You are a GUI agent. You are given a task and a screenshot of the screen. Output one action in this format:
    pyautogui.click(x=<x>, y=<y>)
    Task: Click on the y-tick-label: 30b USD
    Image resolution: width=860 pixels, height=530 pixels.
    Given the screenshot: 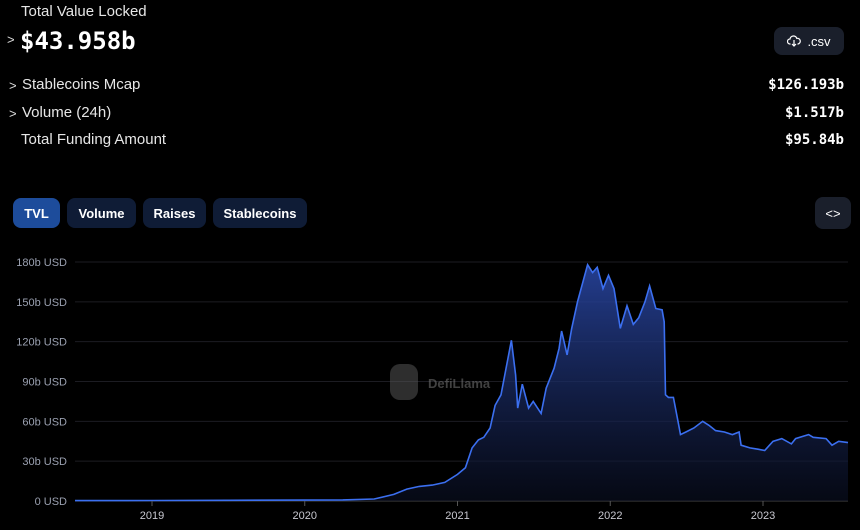 What is the action you would take?
    pyautogui.click(x=44, y=462)
    